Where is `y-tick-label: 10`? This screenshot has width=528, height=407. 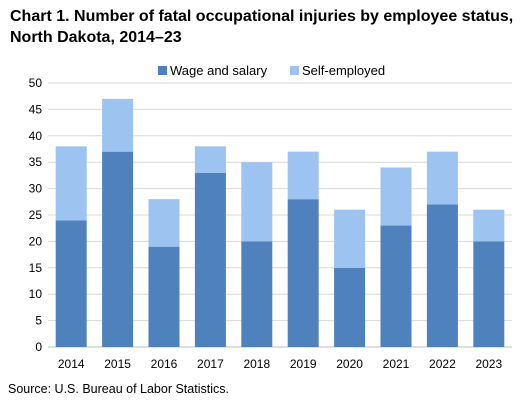
y-tick-label: 10 is located at coordinates (36, 294).